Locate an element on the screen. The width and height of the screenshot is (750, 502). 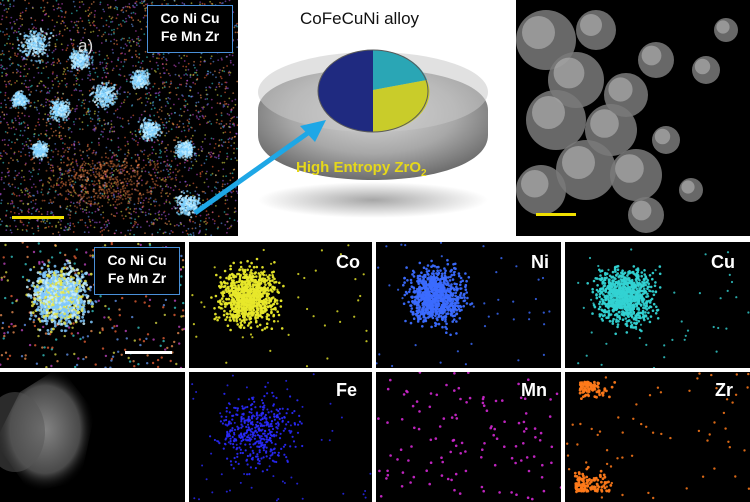
element-label: Zr is located at coordinates (724, 390).